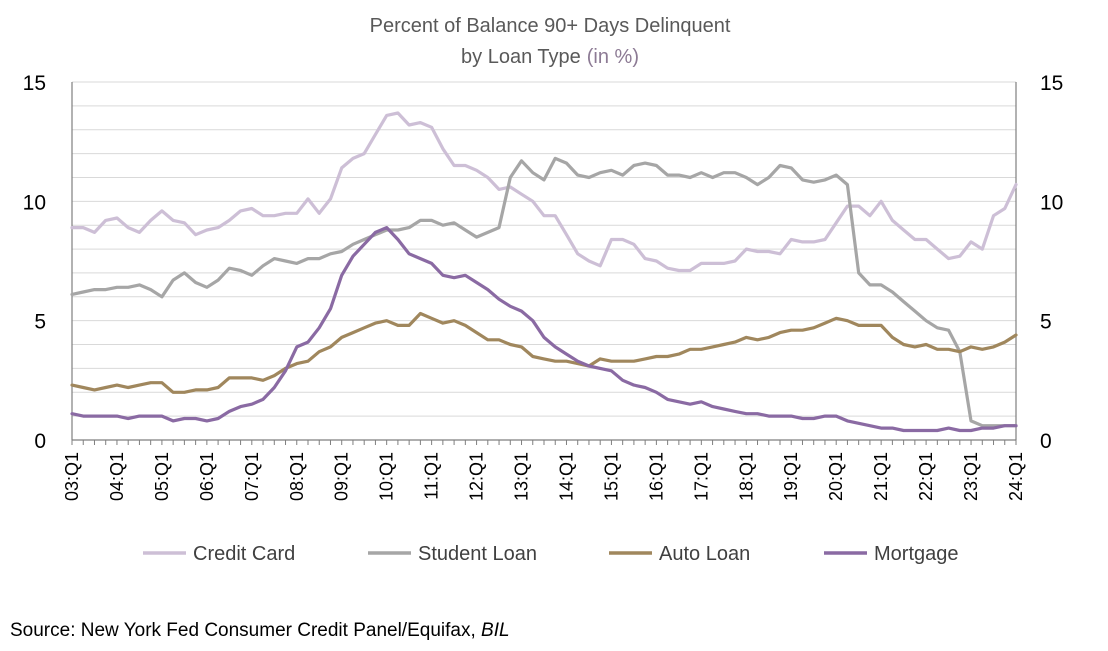 The width and height of the screenshot is (1108, 651). Describe the element at coordinates (244, 554) in the screenshot. I see `legend-label: Credit Card` at that location.